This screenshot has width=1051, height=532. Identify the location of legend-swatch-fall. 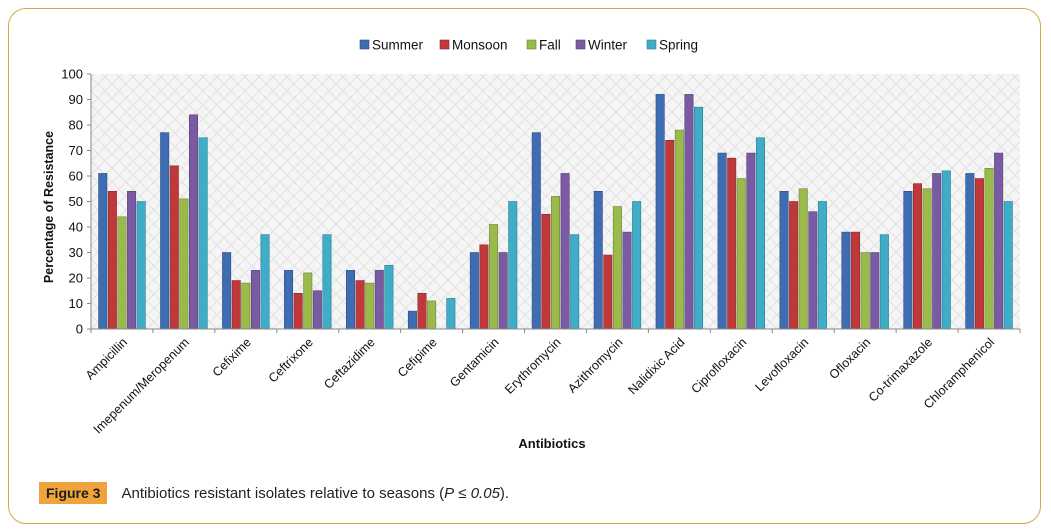
(531, 44).